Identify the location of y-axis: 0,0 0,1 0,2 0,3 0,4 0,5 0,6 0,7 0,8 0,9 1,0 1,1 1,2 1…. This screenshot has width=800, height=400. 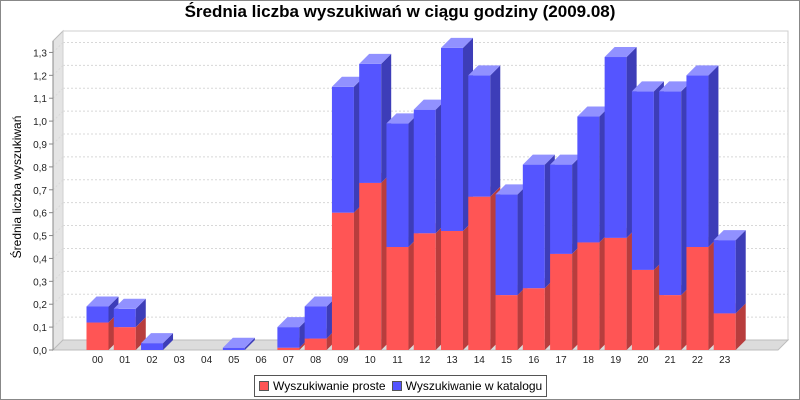
(43, 199).